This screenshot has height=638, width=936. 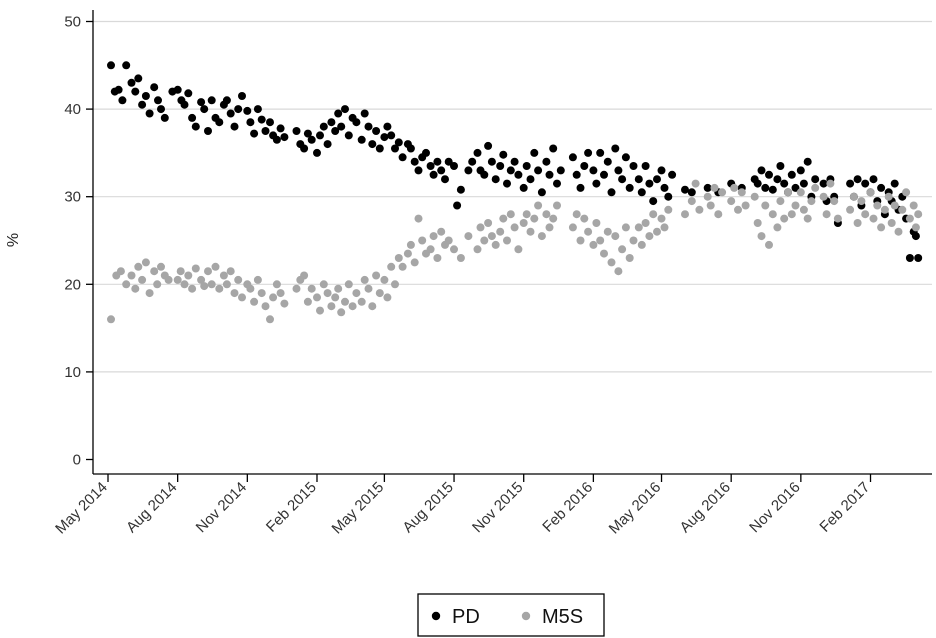 I want to click on legend-marker, so click(x=526, y=616).